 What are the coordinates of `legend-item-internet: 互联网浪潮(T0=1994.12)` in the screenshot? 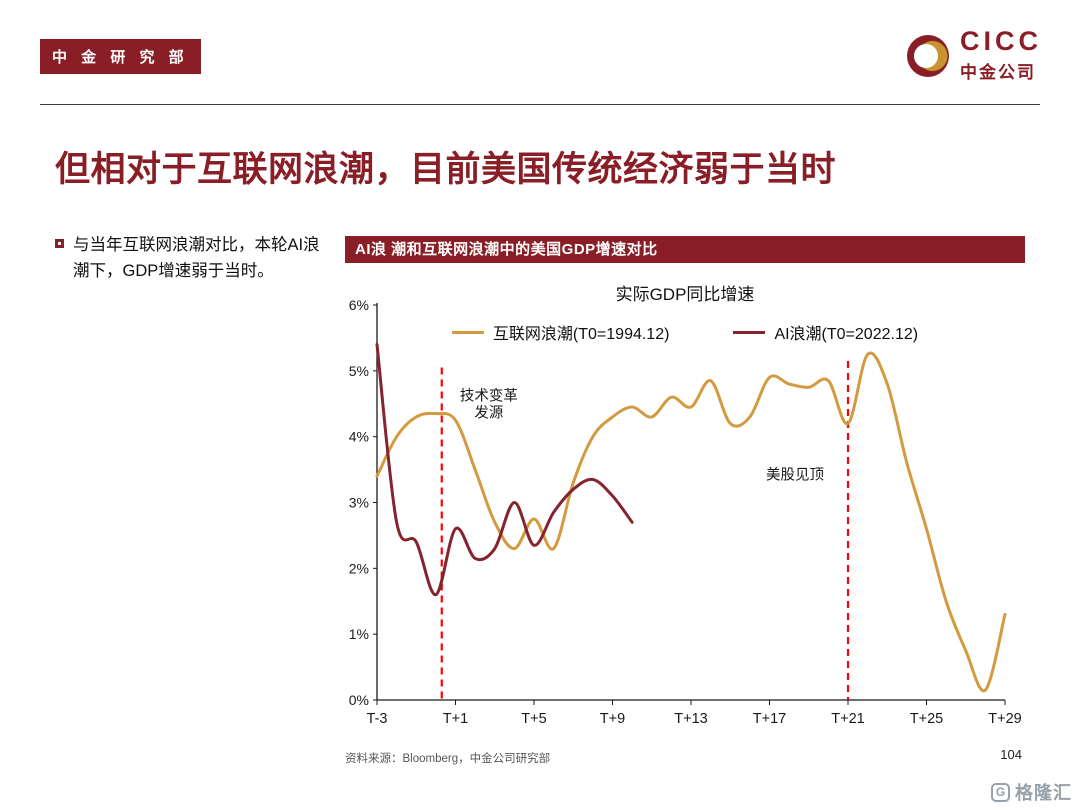 It's located at (560, 332).